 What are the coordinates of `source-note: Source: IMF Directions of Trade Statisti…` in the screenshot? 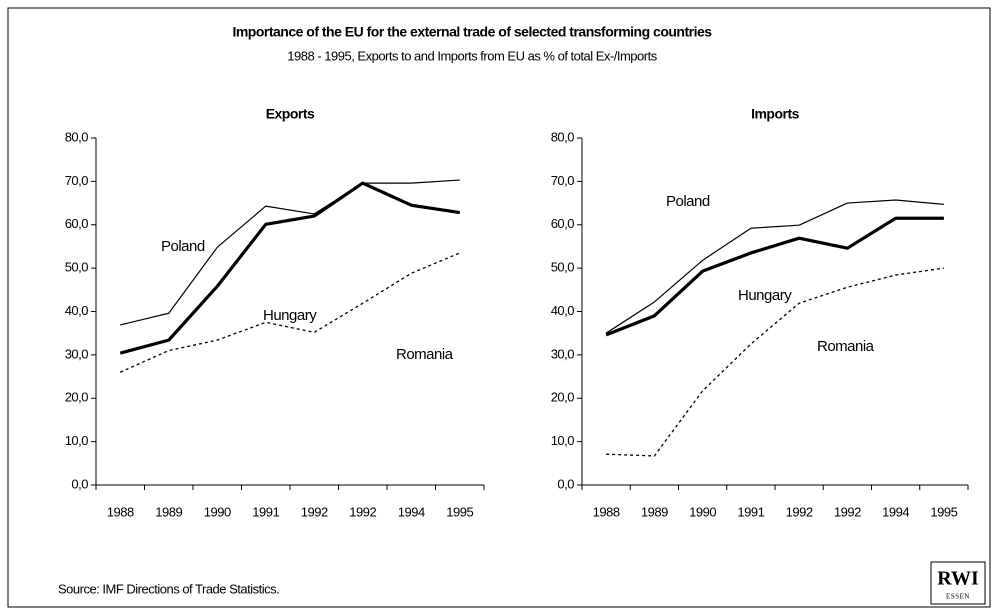 It's located at (168, 588).